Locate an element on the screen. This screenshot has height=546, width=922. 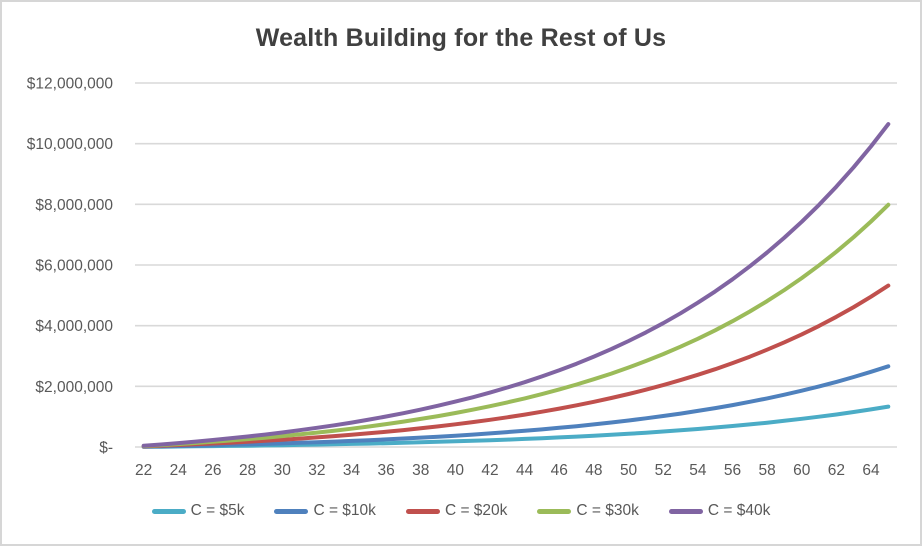
x-axis-tick-label: 32 is located at coordinates (316, 470).